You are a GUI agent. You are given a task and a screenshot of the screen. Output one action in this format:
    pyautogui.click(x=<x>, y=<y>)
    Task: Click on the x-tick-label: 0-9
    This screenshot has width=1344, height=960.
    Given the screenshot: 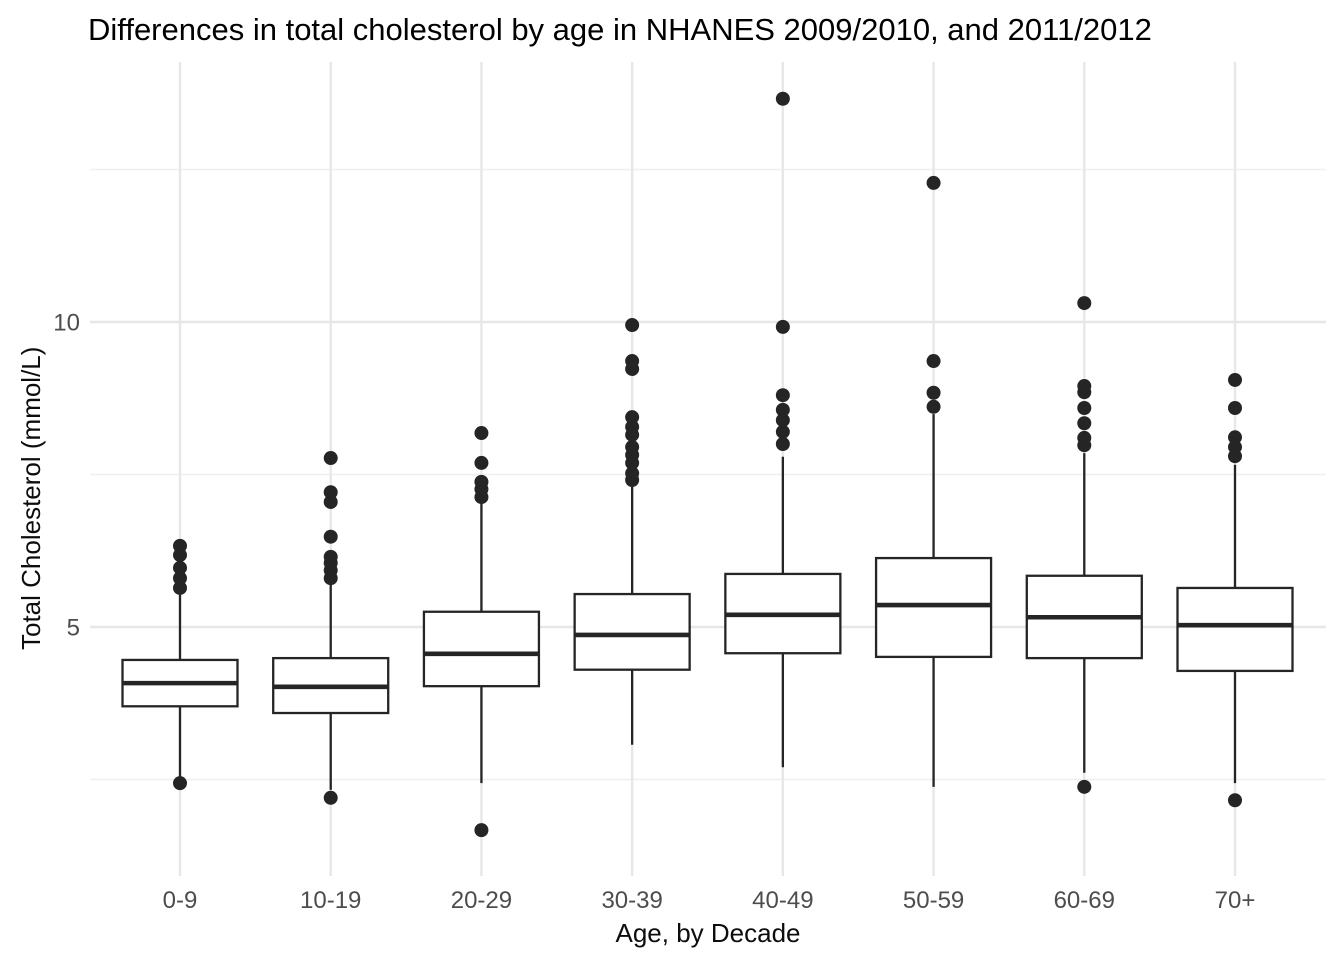 What is the action you would take?
    pyautogui.click(x=180, y=900)
    